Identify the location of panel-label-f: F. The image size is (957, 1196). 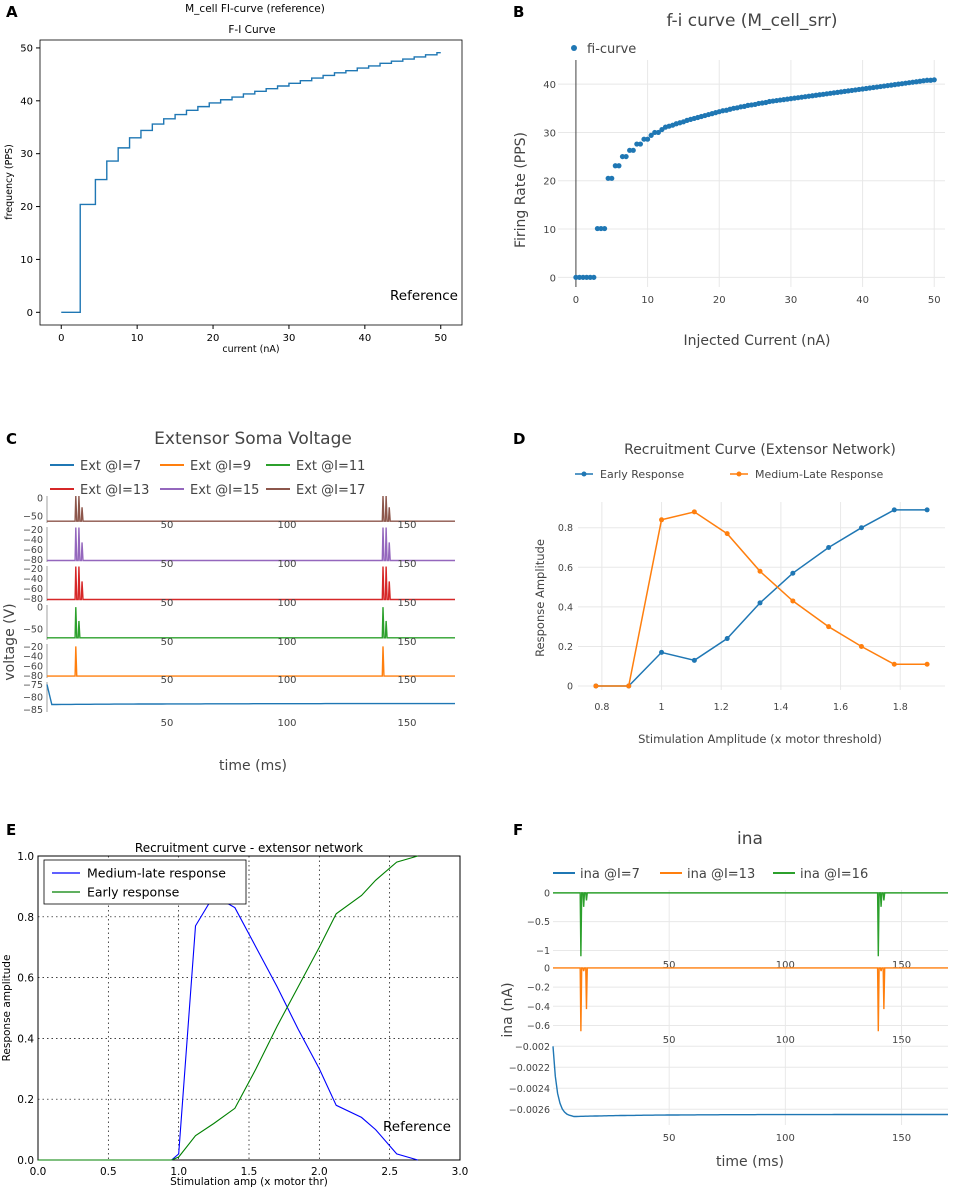
(518, 830).